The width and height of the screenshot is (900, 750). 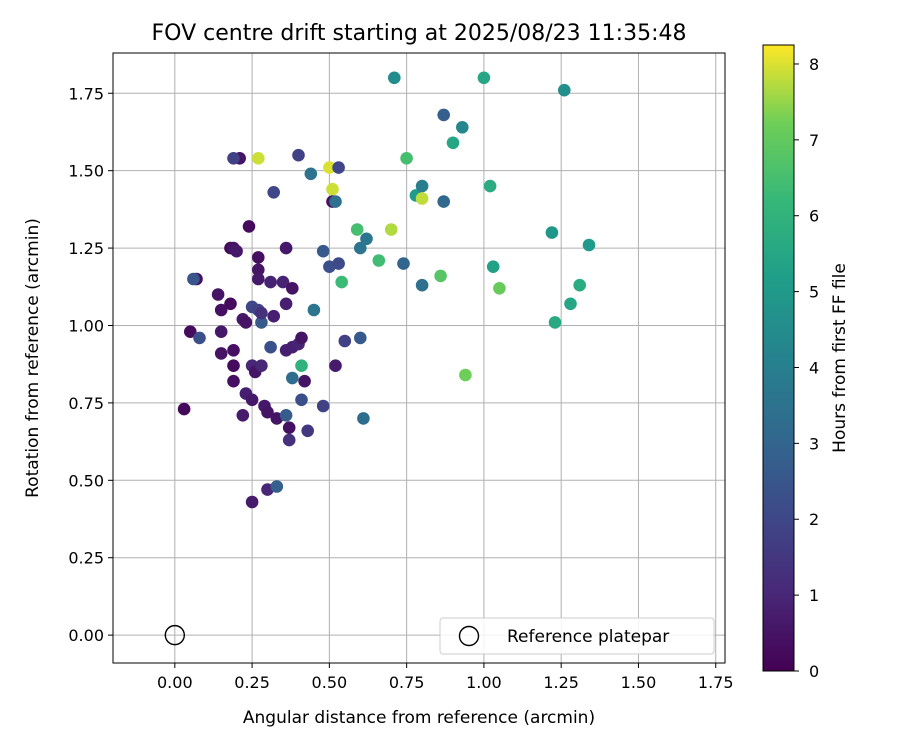 I want to click on legend: Reference platepar, so click(x=577, y=636).